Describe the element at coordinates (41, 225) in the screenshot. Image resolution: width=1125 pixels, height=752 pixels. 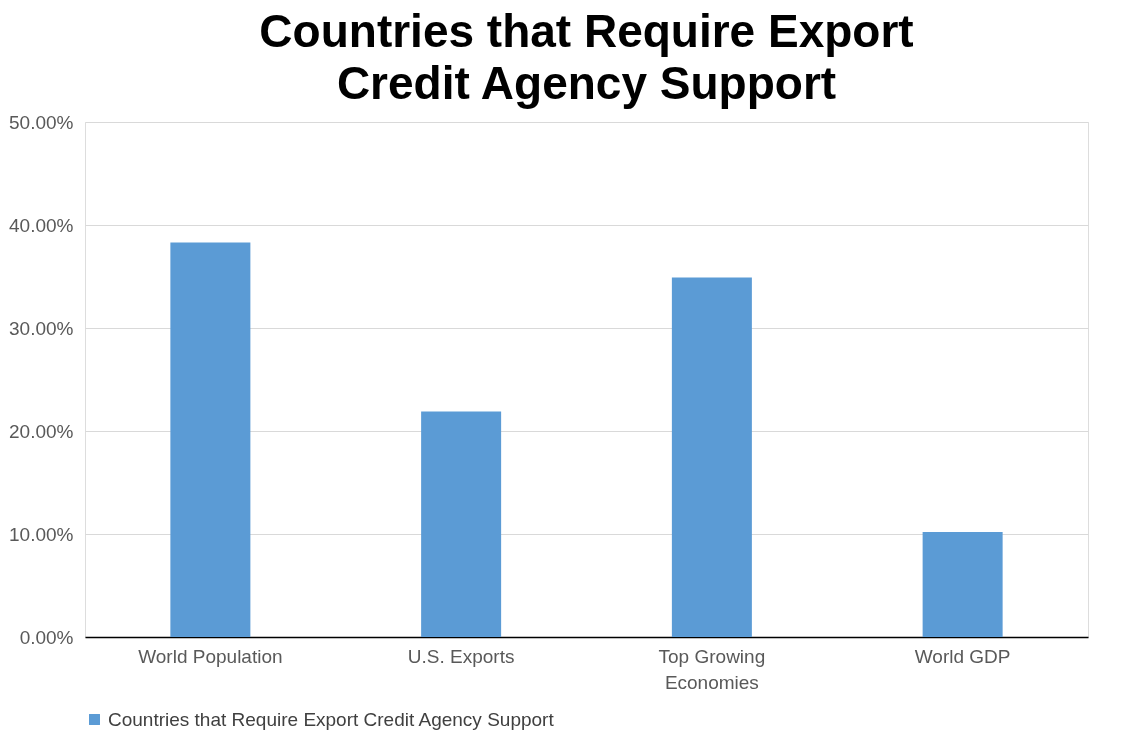
I see `y-tick-label: 40.00%` at that location.